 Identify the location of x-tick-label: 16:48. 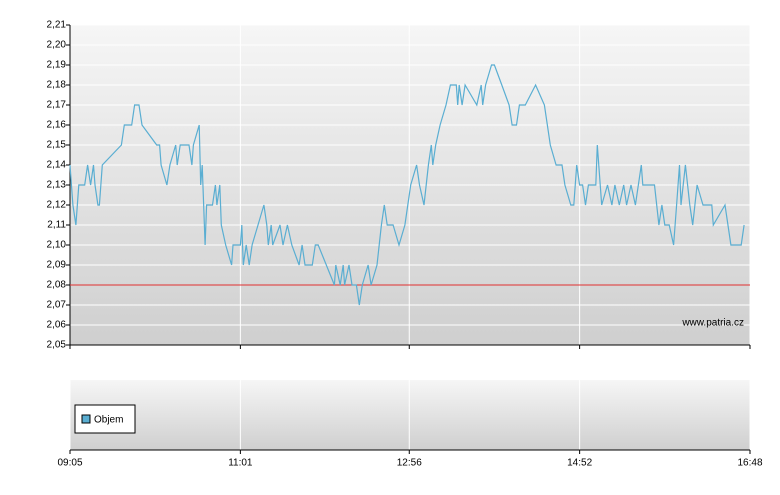
(749, 463).